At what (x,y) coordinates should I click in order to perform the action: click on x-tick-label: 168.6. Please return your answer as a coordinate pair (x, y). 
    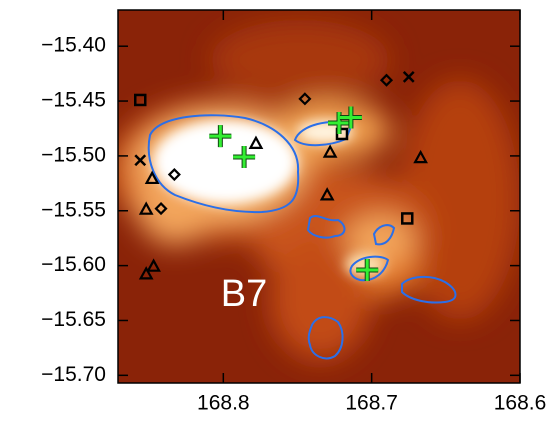
    Looking at the image, I should click on (520, 403).